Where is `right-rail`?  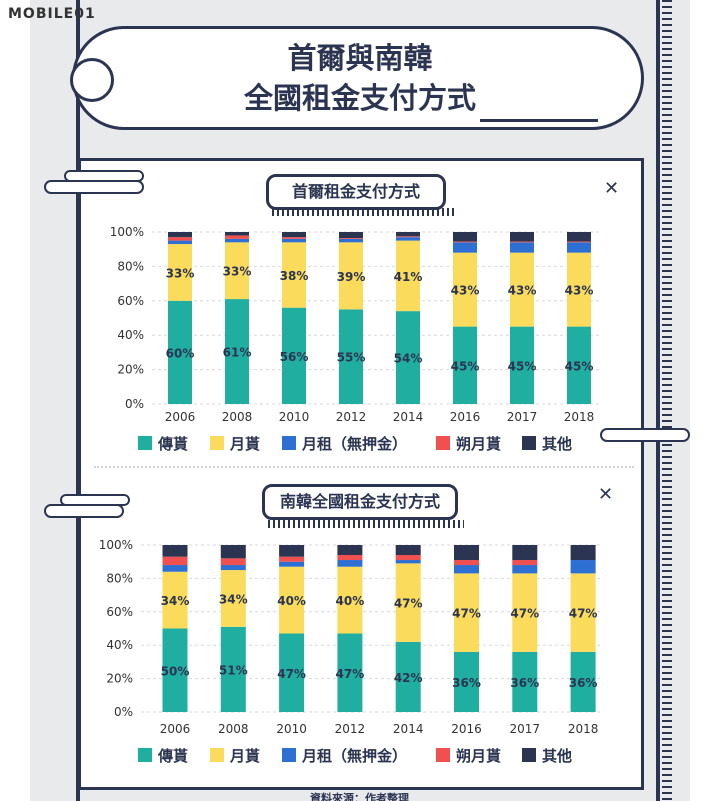 right-rail is located at coordinates (658, 400).